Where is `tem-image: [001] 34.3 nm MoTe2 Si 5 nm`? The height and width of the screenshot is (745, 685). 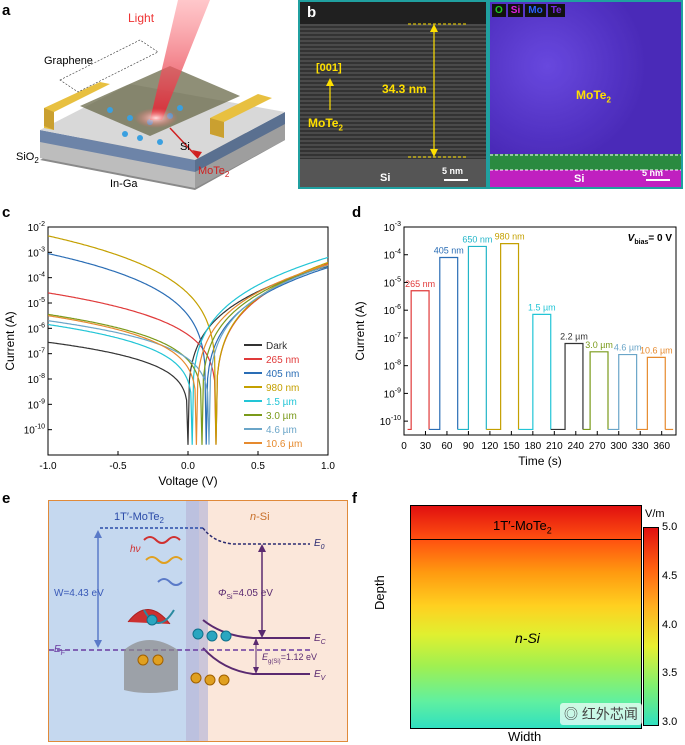 tem-image: [001] 34.3 nm MoTe2 Si 5 nm is located at coordinates (393, 94).